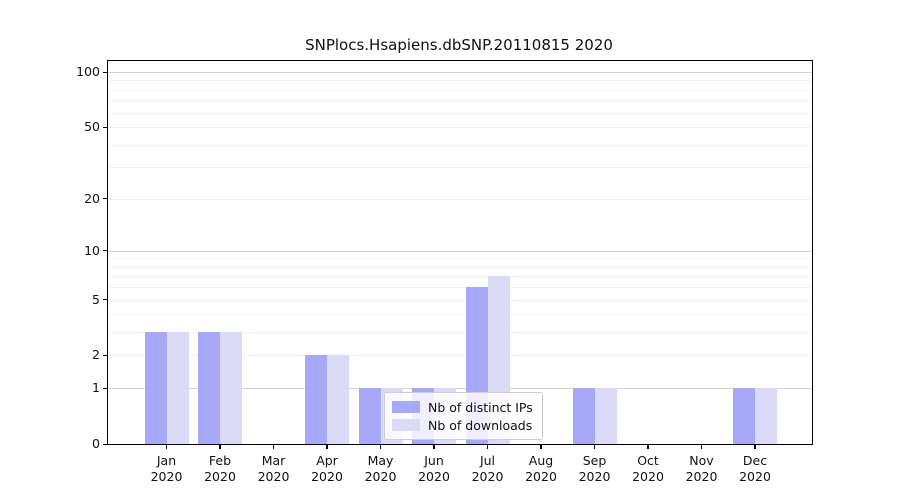 This screenshot has width=900, height=500. What do you see at coordinates (480, 407) in the screenshot?
I see `legend-label: Nb of distinct IPs` at bounding box center [480, 407].